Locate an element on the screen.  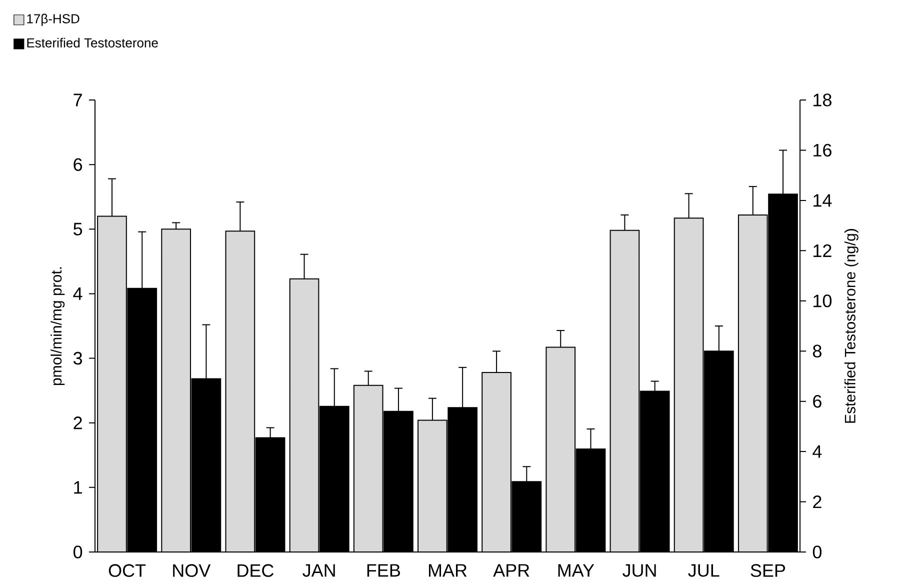
legend-label: 17β-HSD is located at coordinates (53, 20).